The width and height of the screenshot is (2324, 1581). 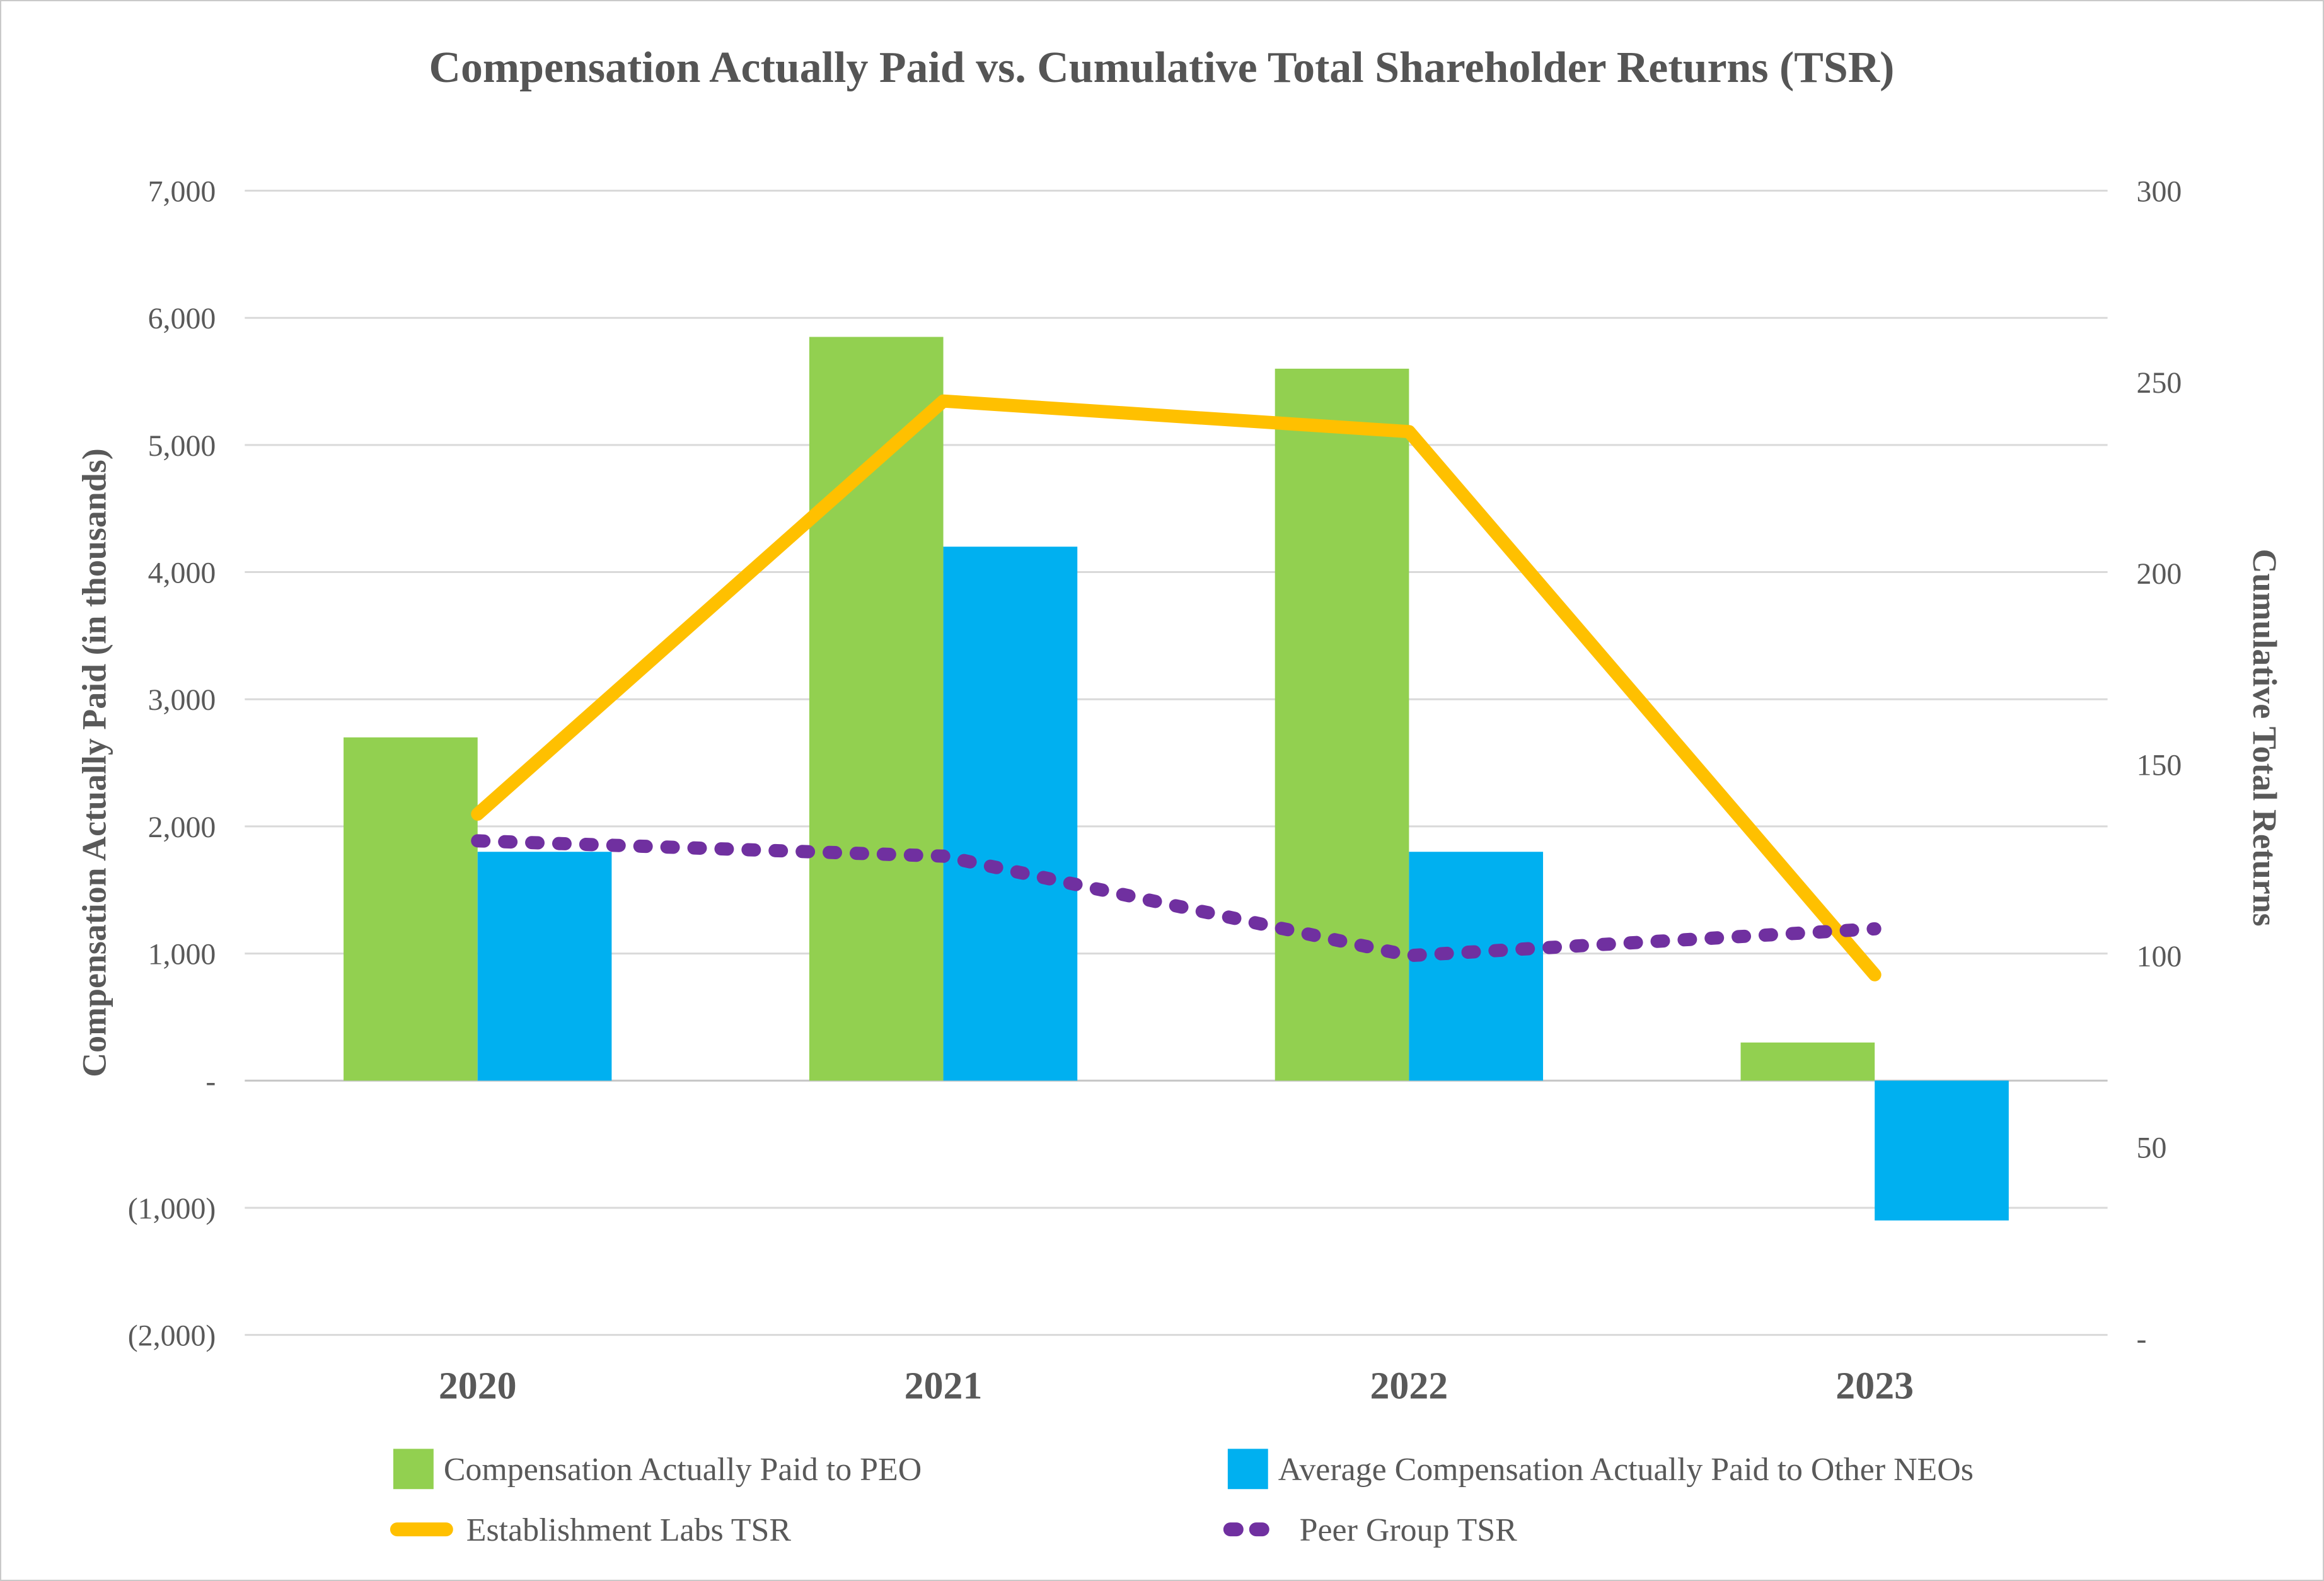 What do you see at coordinates (2159, 957) in the screenshot?
I see `right-tick-100: 100` at bounding box center [2159, 957].